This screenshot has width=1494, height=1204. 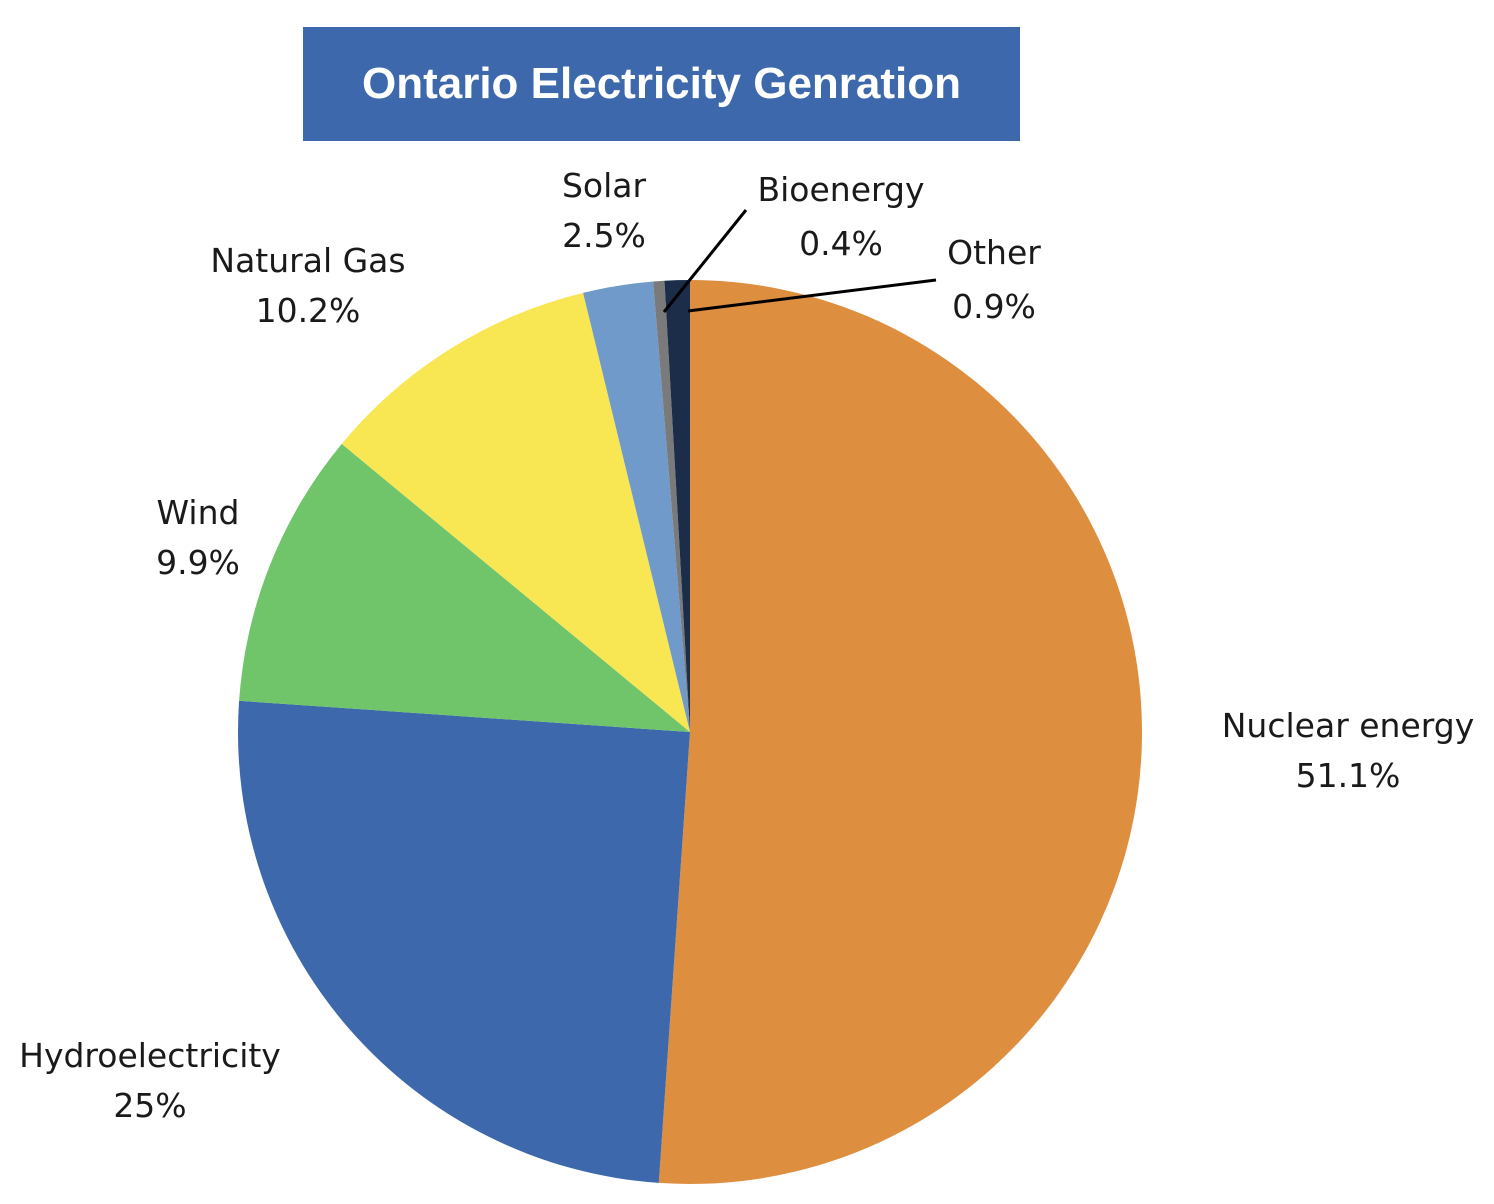 What do you see at coordinates (812, 295) in the screenshot?
I see `leader-line-other` at bounding box center [812, 295].